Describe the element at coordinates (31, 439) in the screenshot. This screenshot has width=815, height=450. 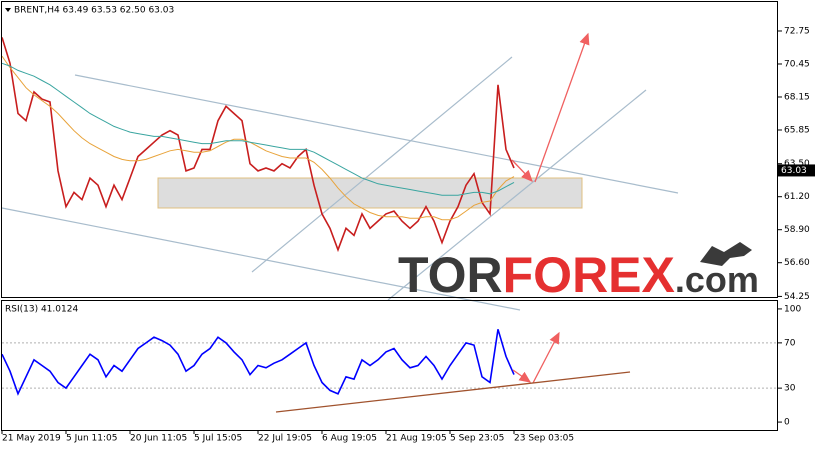
I see `x-tick-label: 21 May 2019` at that location.